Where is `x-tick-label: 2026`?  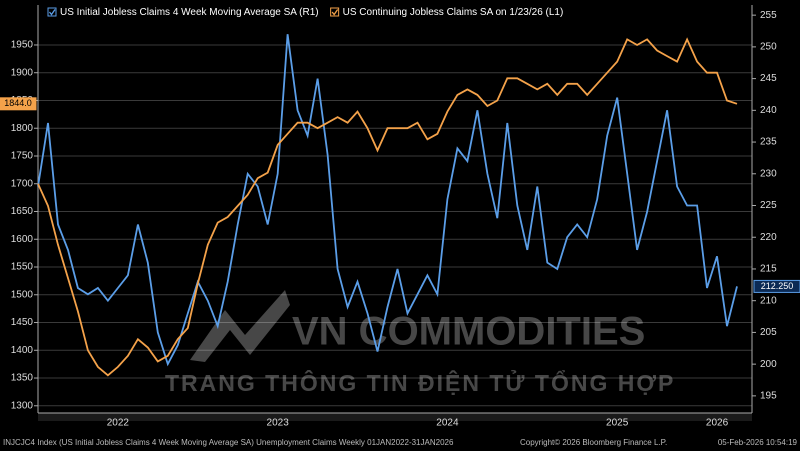
x-tick-label: 2026 is located at coordinates (717, 423).